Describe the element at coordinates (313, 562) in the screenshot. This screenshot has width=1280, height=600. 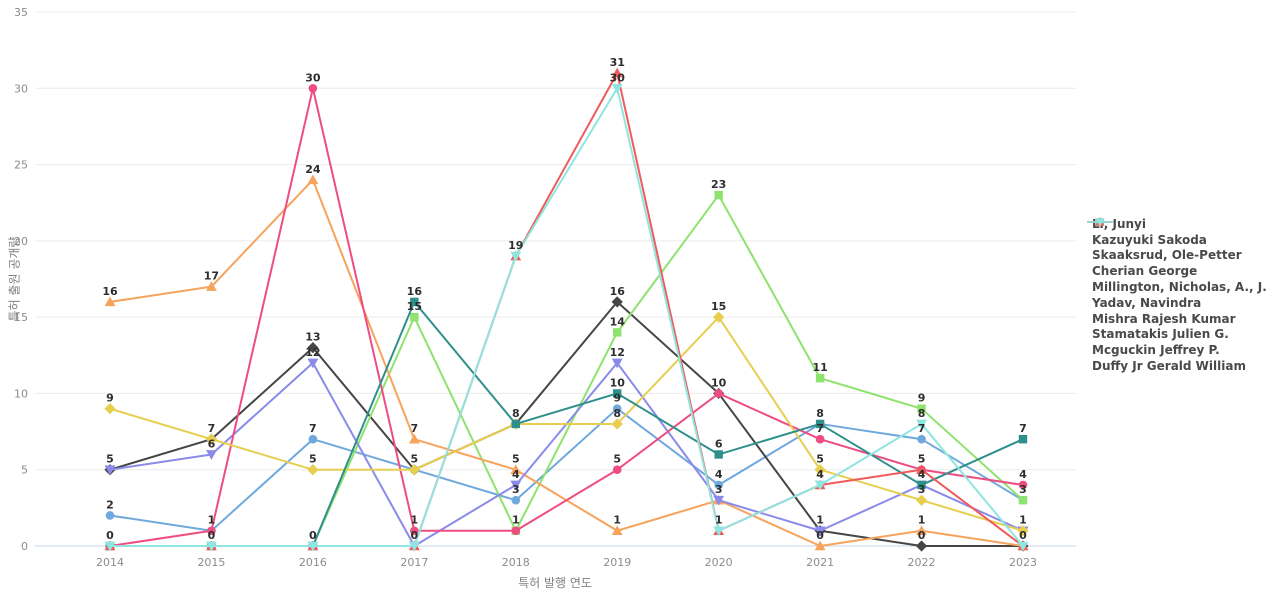
I see `x-tick-label: 2016` at that location.